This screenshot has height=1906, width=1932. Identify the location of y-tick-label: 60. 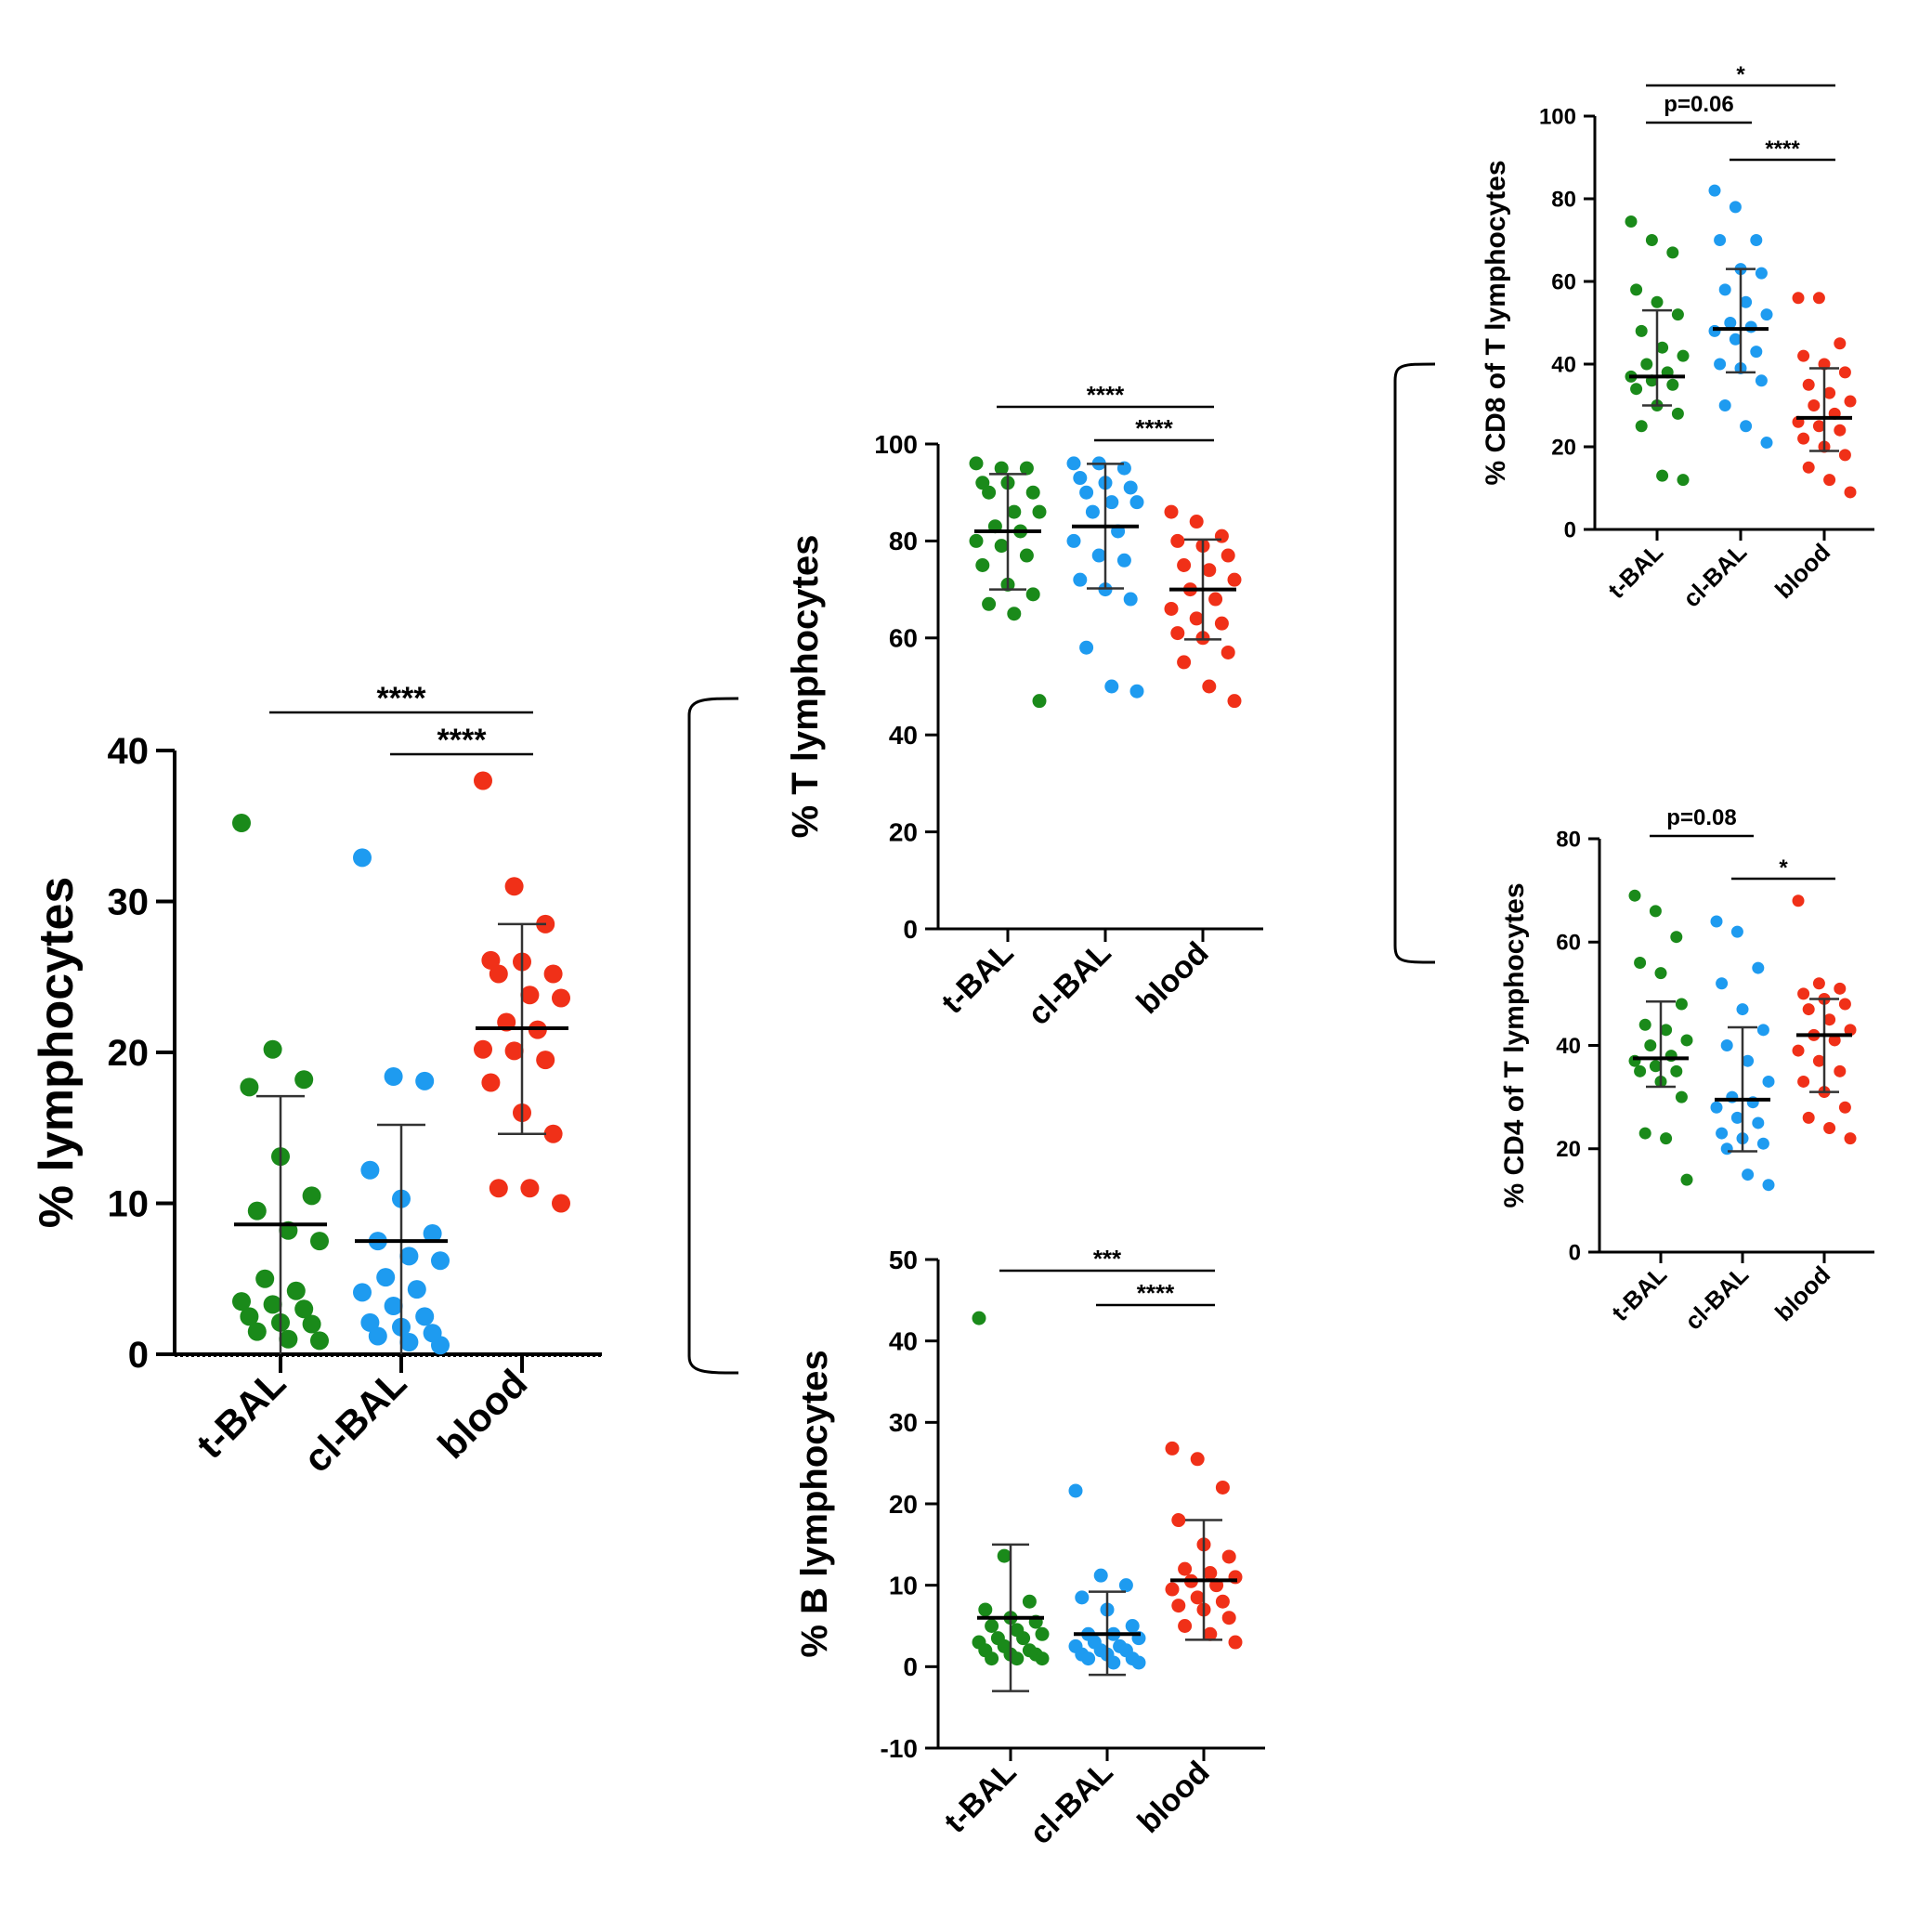
(1563, 281).